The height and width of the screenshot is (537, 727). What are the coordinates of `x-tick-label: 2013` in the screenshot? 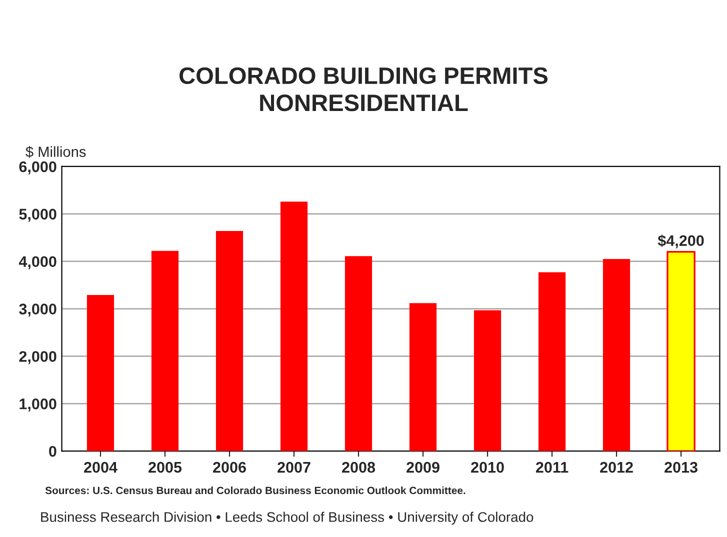 It's located at (681, 467).